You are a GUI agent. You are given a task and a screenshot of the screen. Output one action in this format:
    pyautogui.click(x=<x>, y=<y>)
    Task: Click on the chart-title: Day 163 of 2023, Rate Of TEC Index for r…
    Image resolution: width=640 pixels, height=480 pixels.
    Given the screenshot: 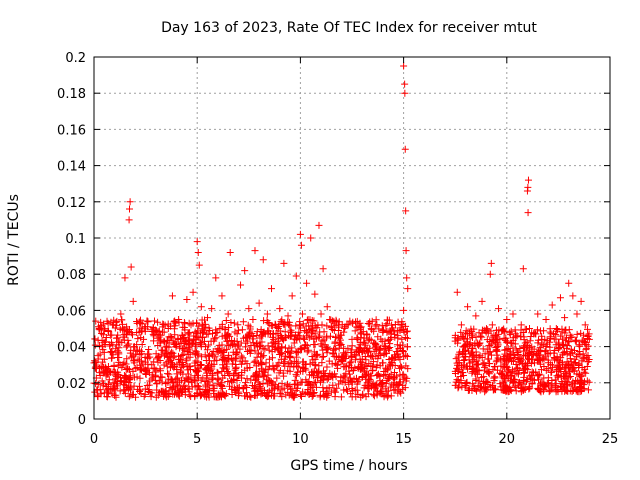 What is the action you would take?
    pyautogui.click(x=349, y=28)
    